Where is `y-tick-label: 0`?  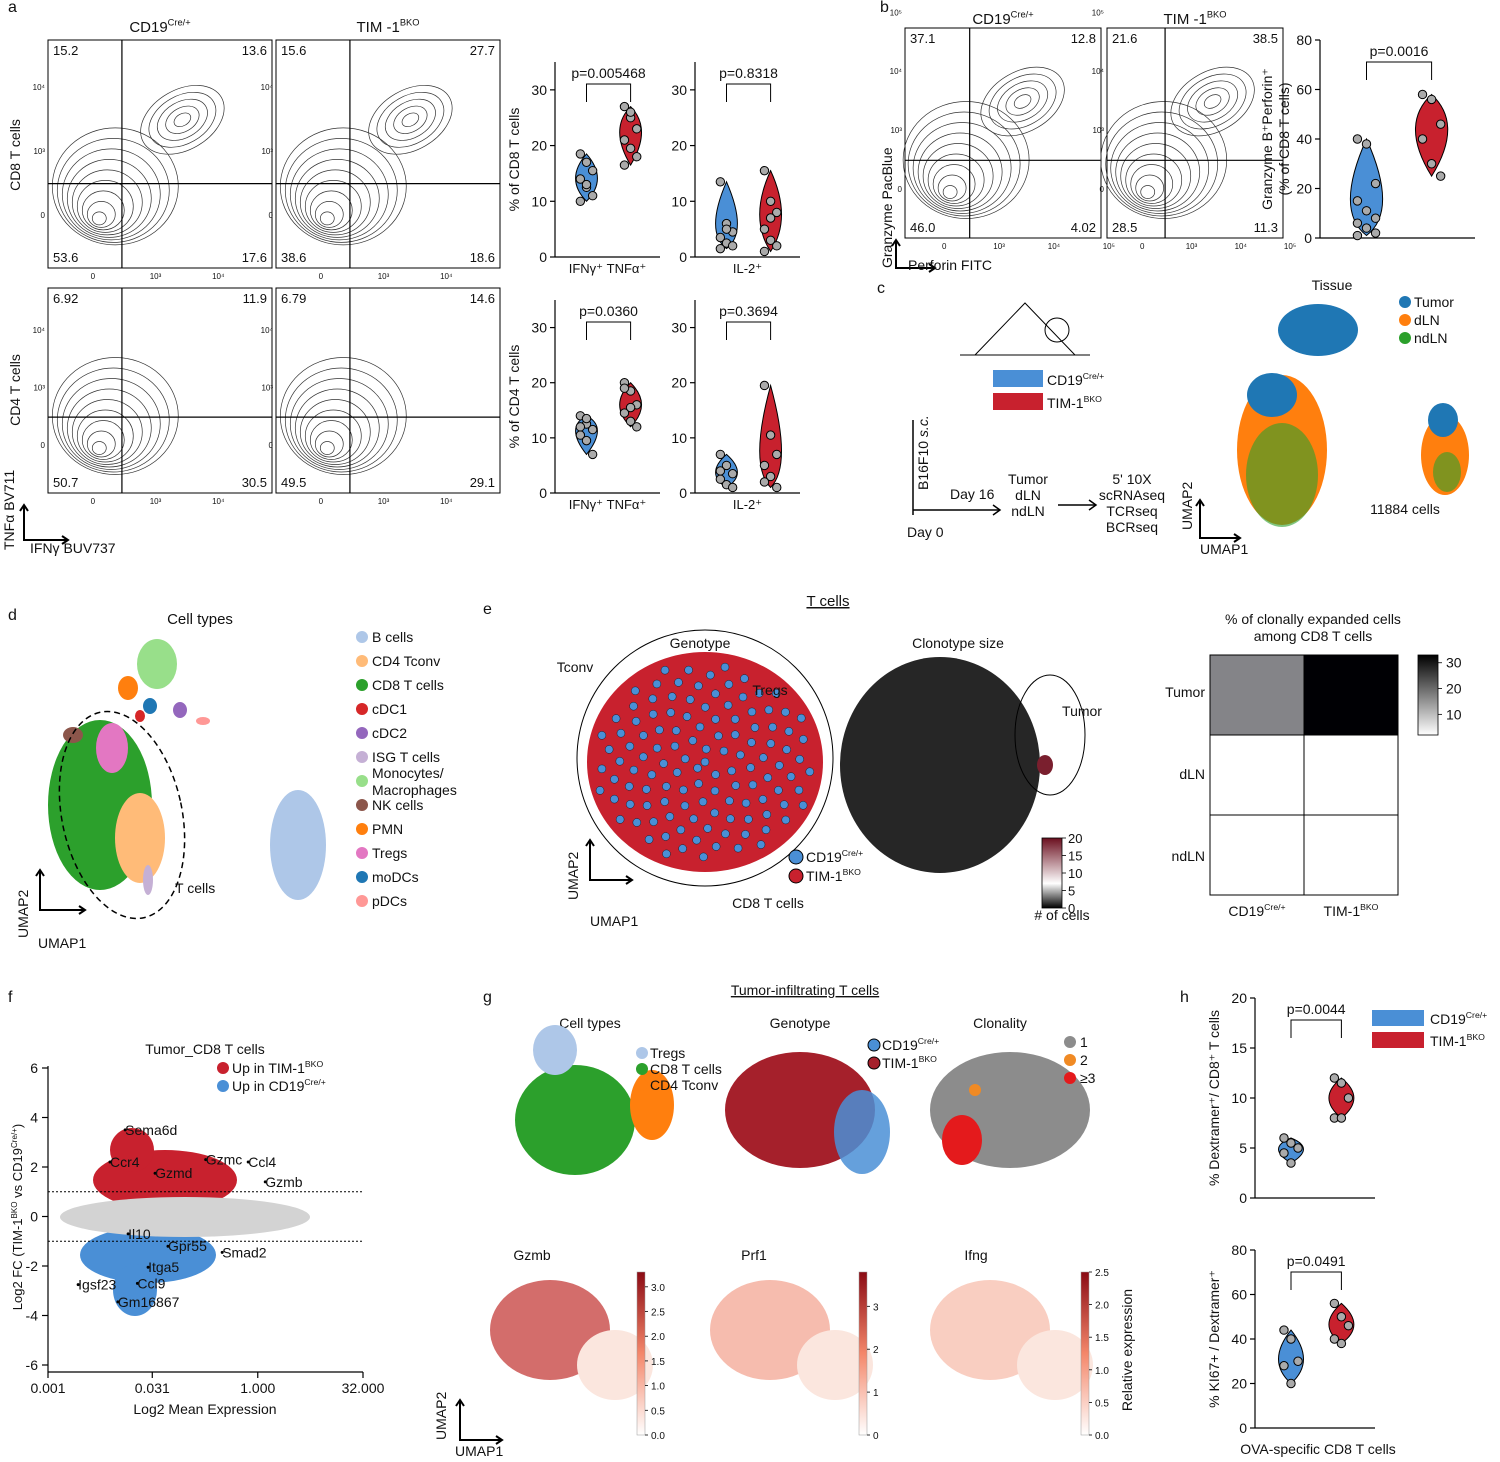 y-tick-label: 0 is located at coordinates (543, 257).